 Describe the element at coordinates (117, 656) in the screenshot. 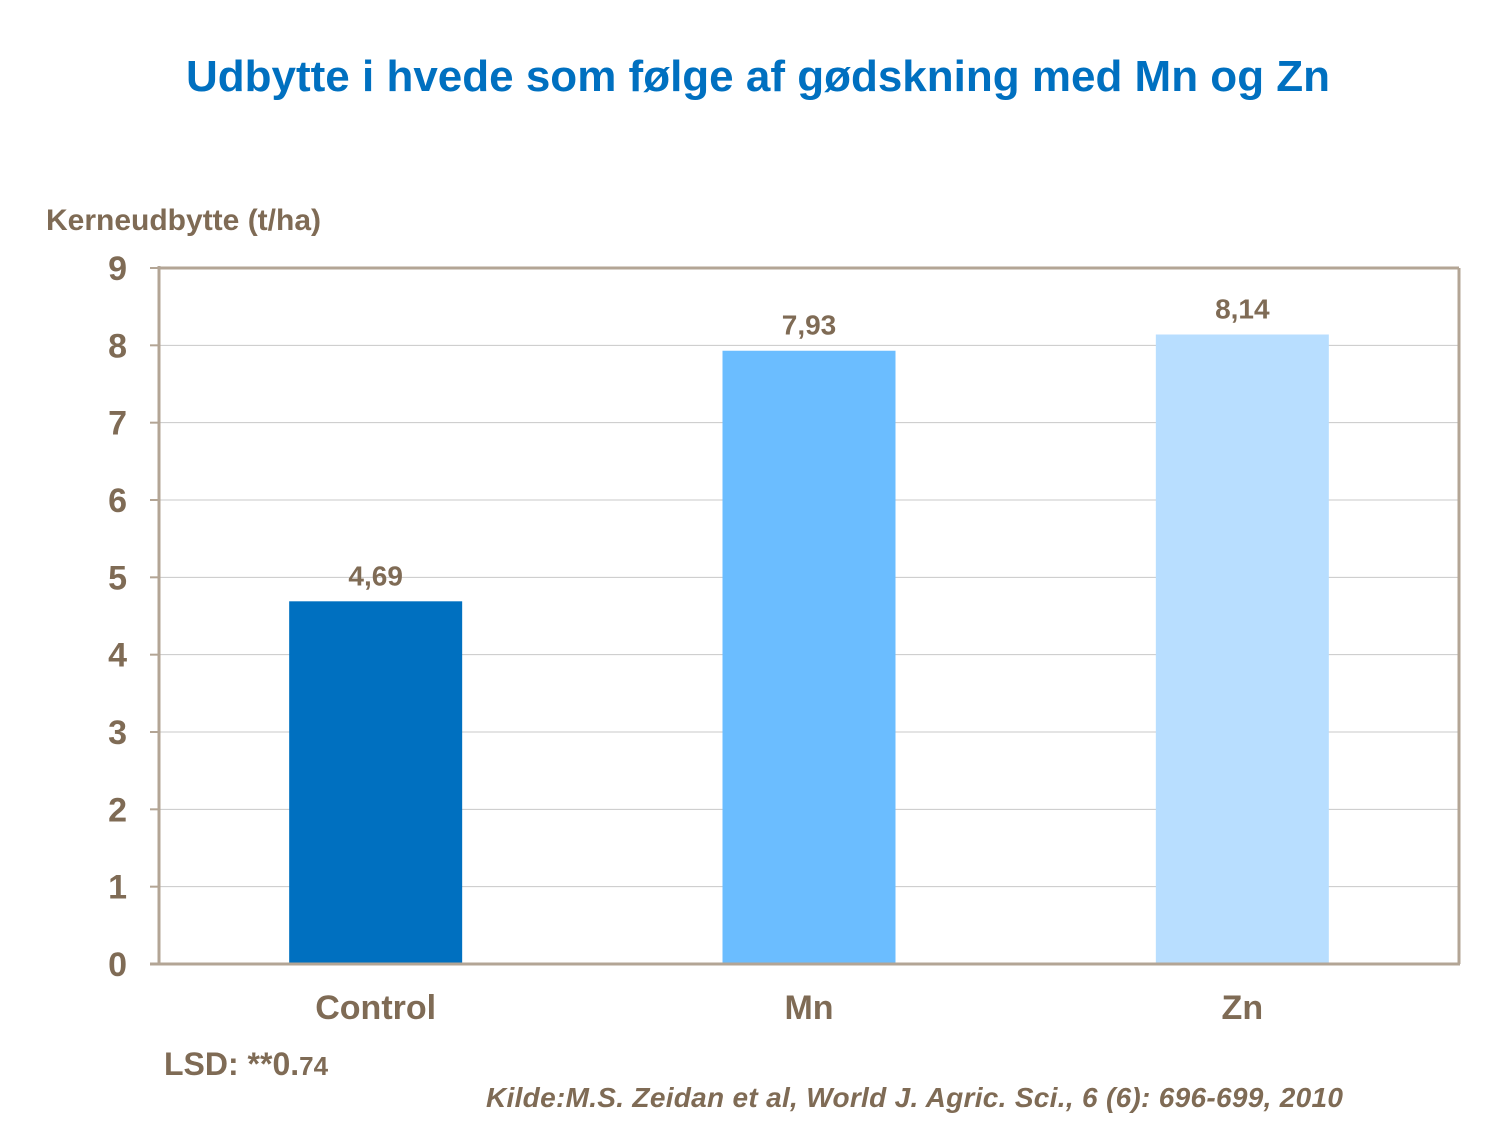

I see `y-tick-label: 4` at that location.